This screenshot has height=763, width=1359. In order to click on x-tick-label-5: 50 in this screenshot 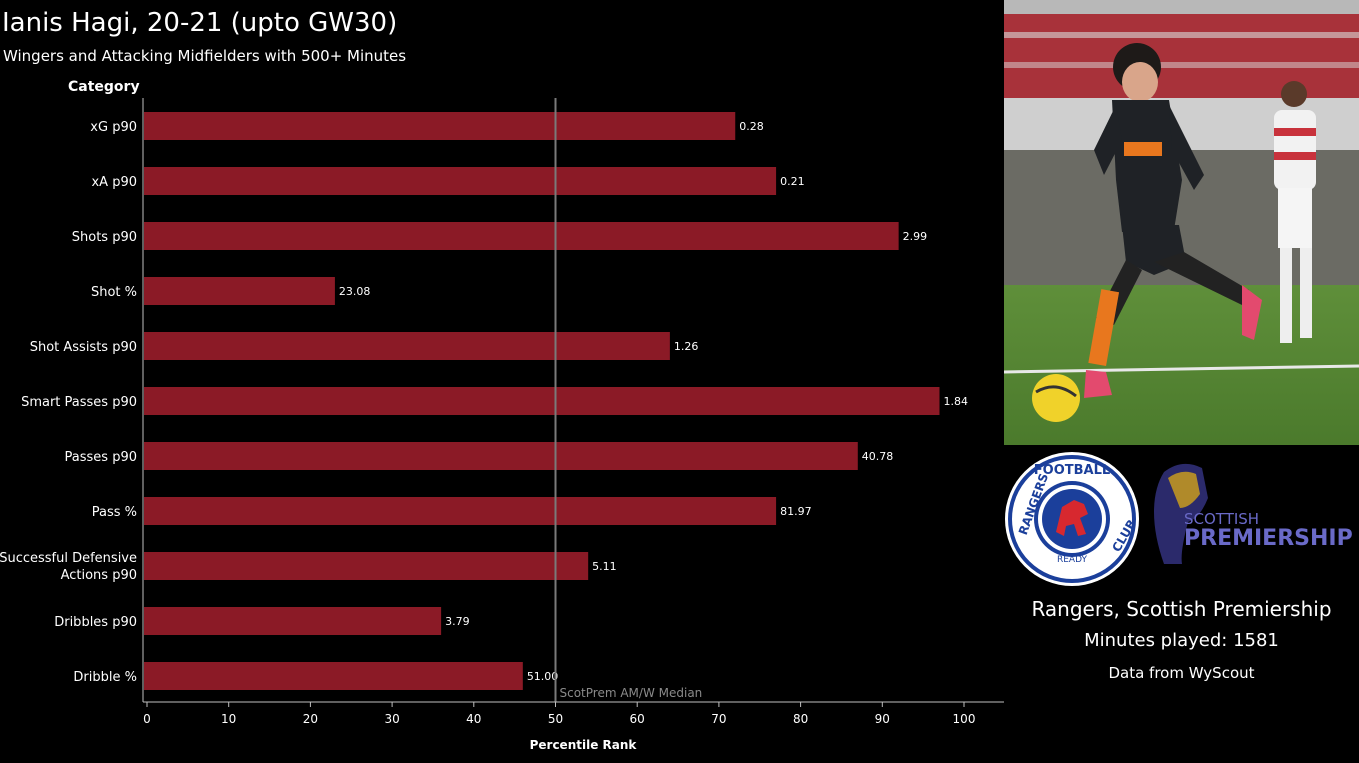, I will do `click(555, 719)`.